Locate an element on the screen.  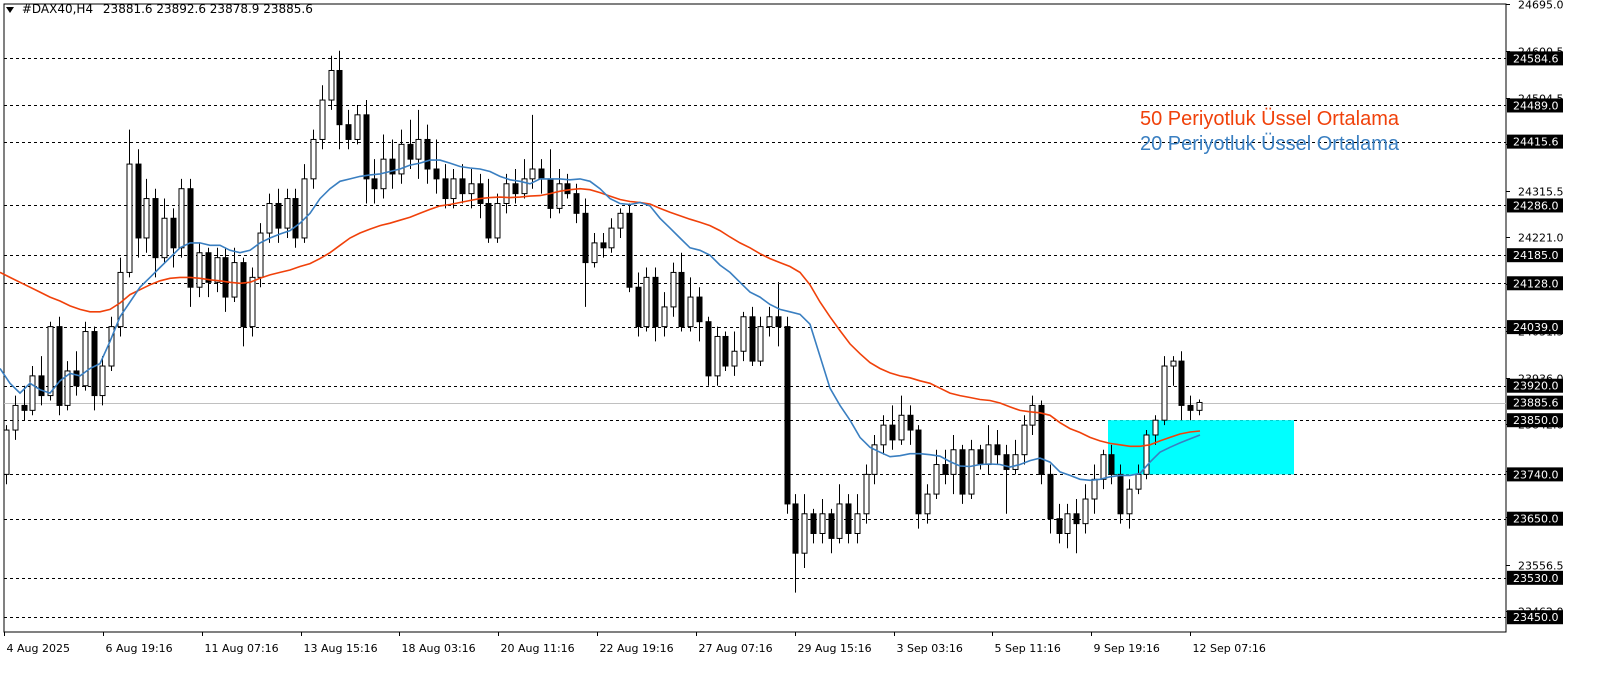
price-tag-label: 23450.0 is located at coordinates (1536, 617).